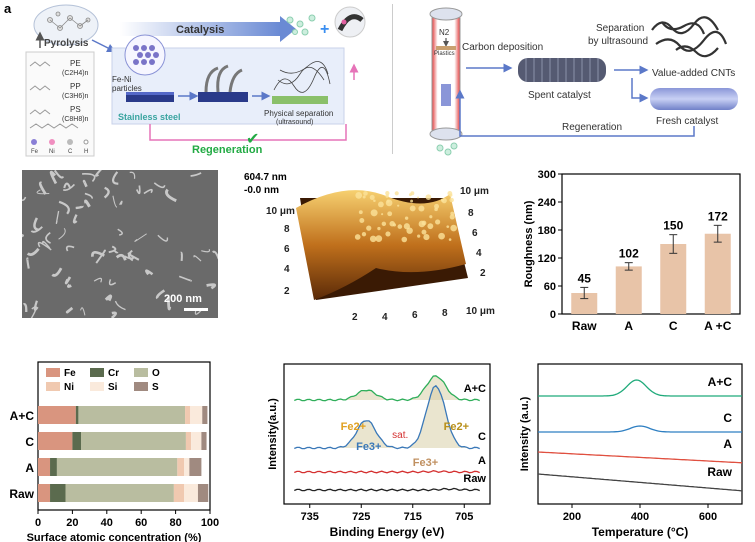 The image size is (755, 542). What do you see at coordinates (502, 47) in the screenshot?
I see `carbon-deposition-label: Carbon deposition` at bounding box center [502, 47].